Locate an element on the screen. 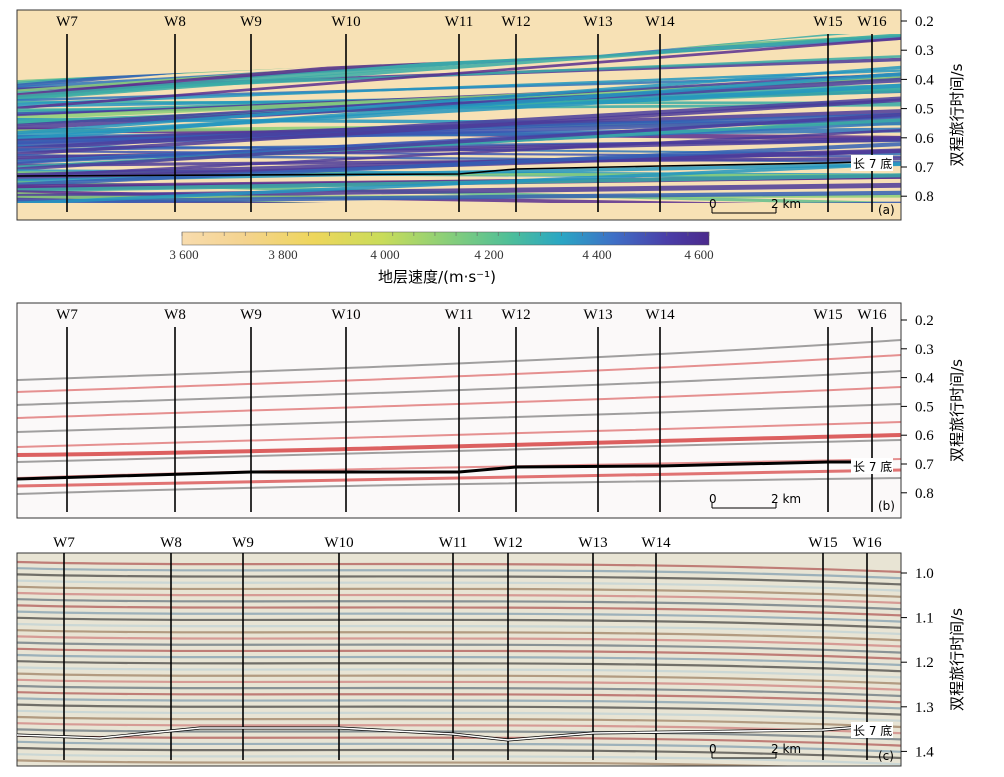  colorbar-tick-label: 4 200 is located at coordinates (488, 254).